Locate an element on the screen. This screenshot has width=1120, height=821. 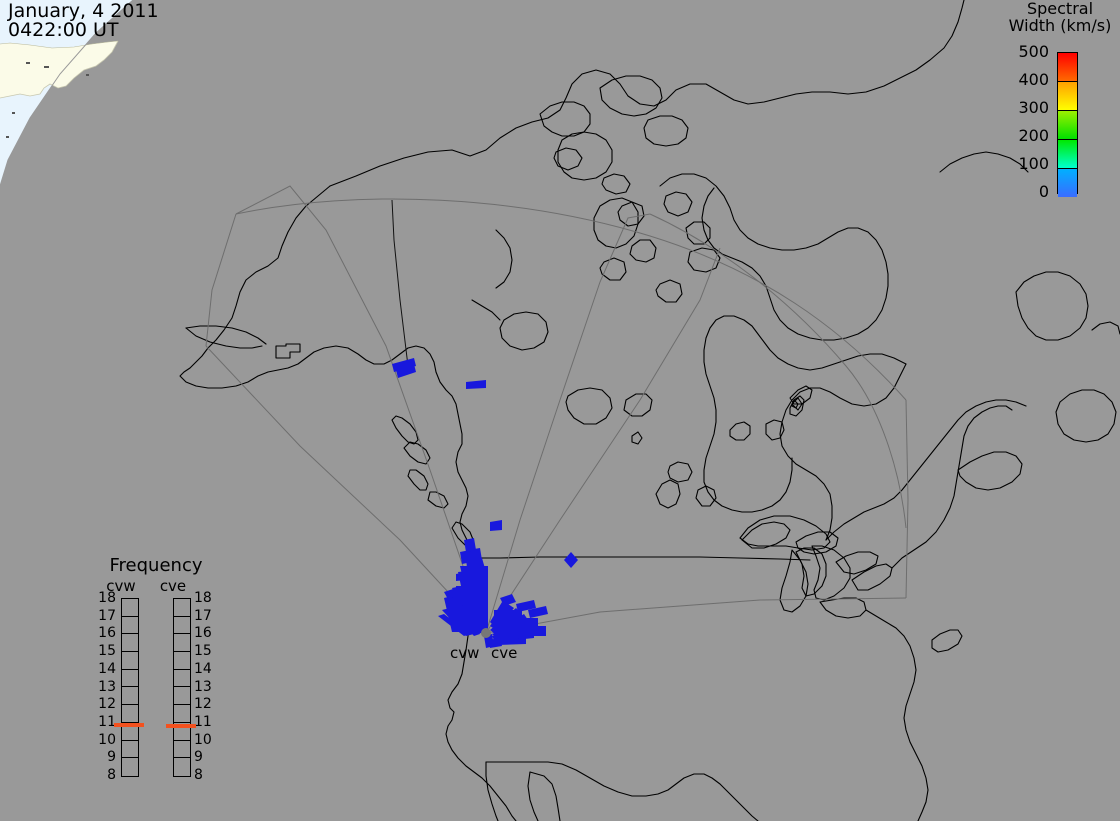
fov-cve-left-edge is located at coordinates (568, 423).